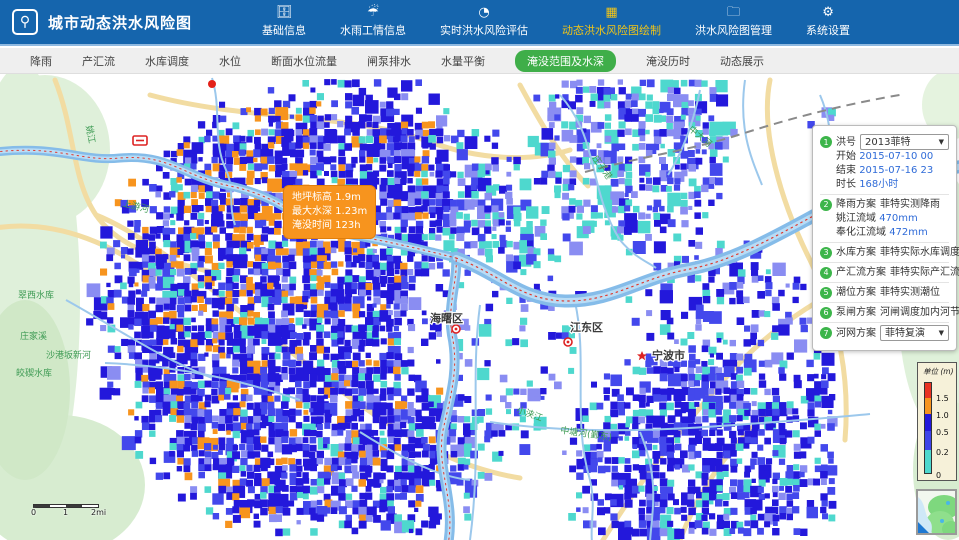 The height and width of the screenshot is (540, 959). What do you see at coordinates (942, 415) in the screenshot?
I see `legend-tick: 1.0` at bounding box center [942, 415].